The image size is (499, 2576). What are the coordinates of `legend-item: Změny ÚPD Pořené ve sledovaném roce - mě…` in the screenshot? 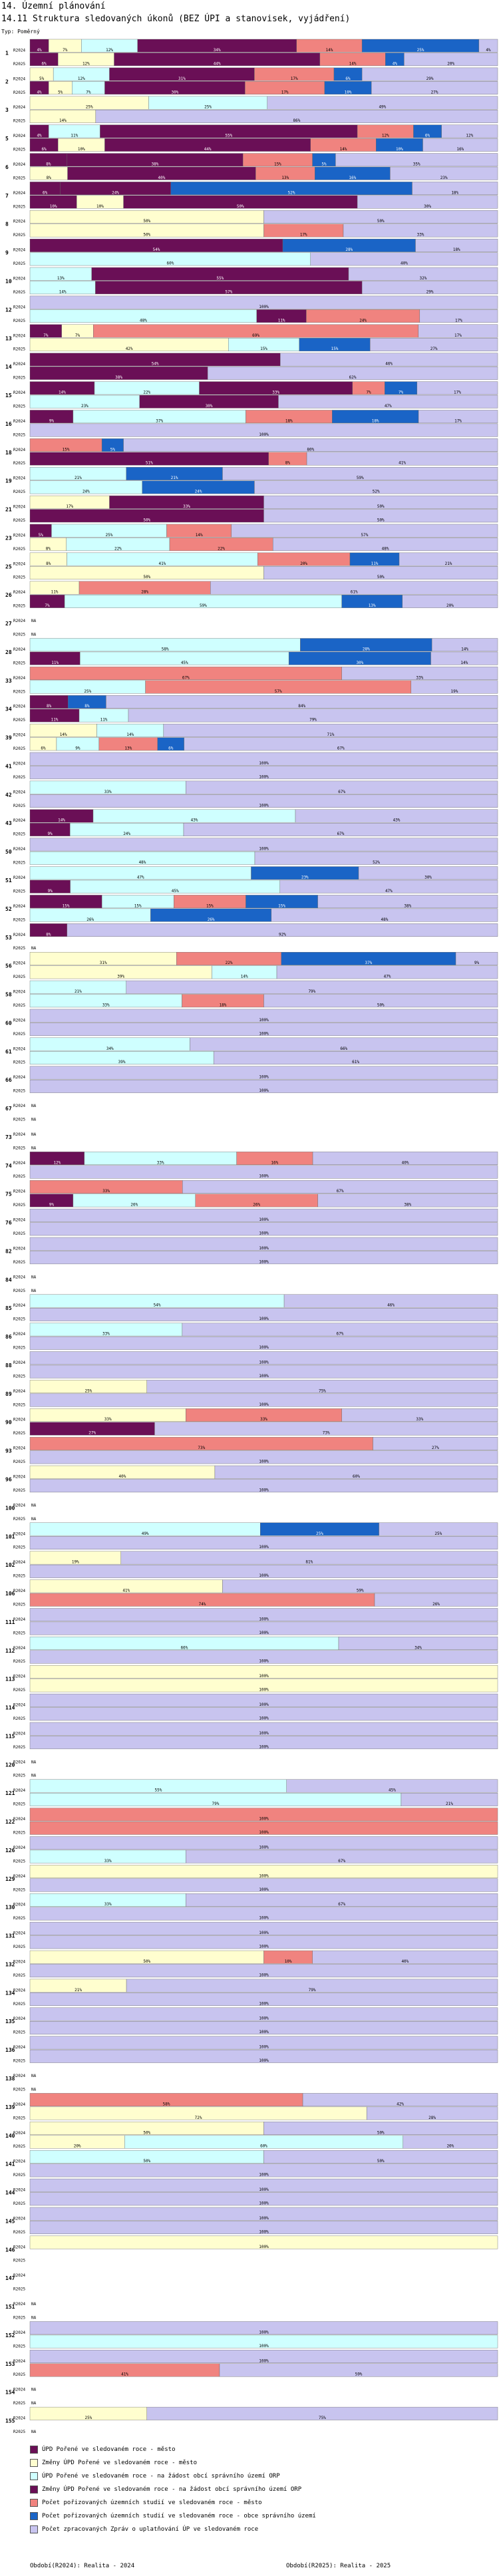 It's located at (113, 2463).